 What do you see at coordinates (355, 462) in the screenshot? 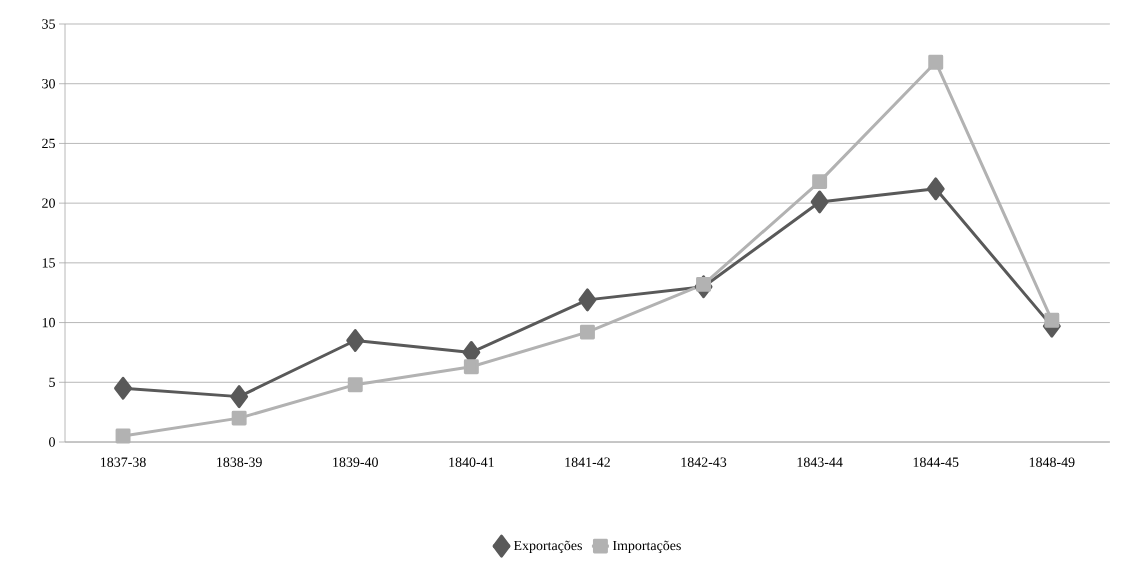
I see `x-tick-label: 1839-40` at bounding box center [355, 462].